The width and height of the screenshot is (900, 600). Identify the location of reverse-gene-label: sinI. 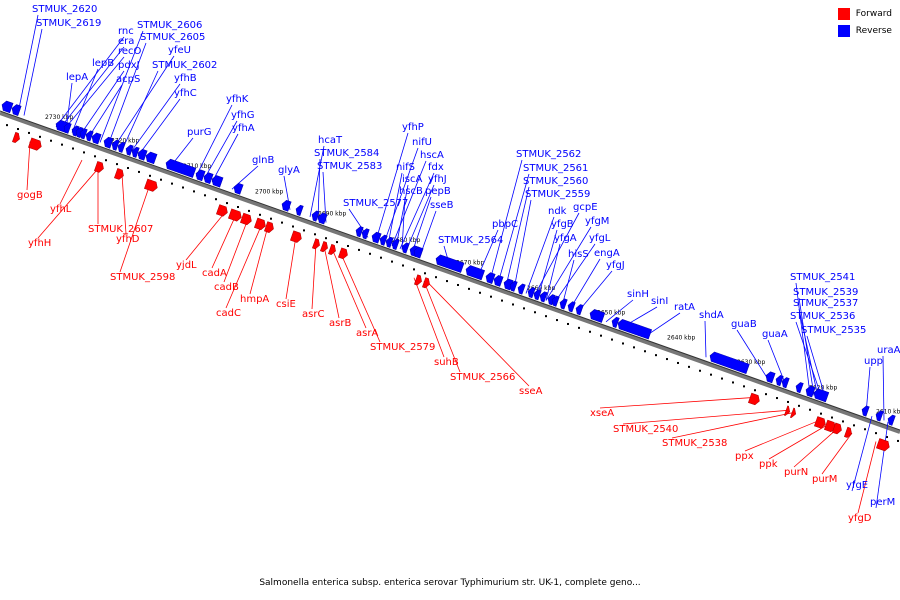
(659, 301).